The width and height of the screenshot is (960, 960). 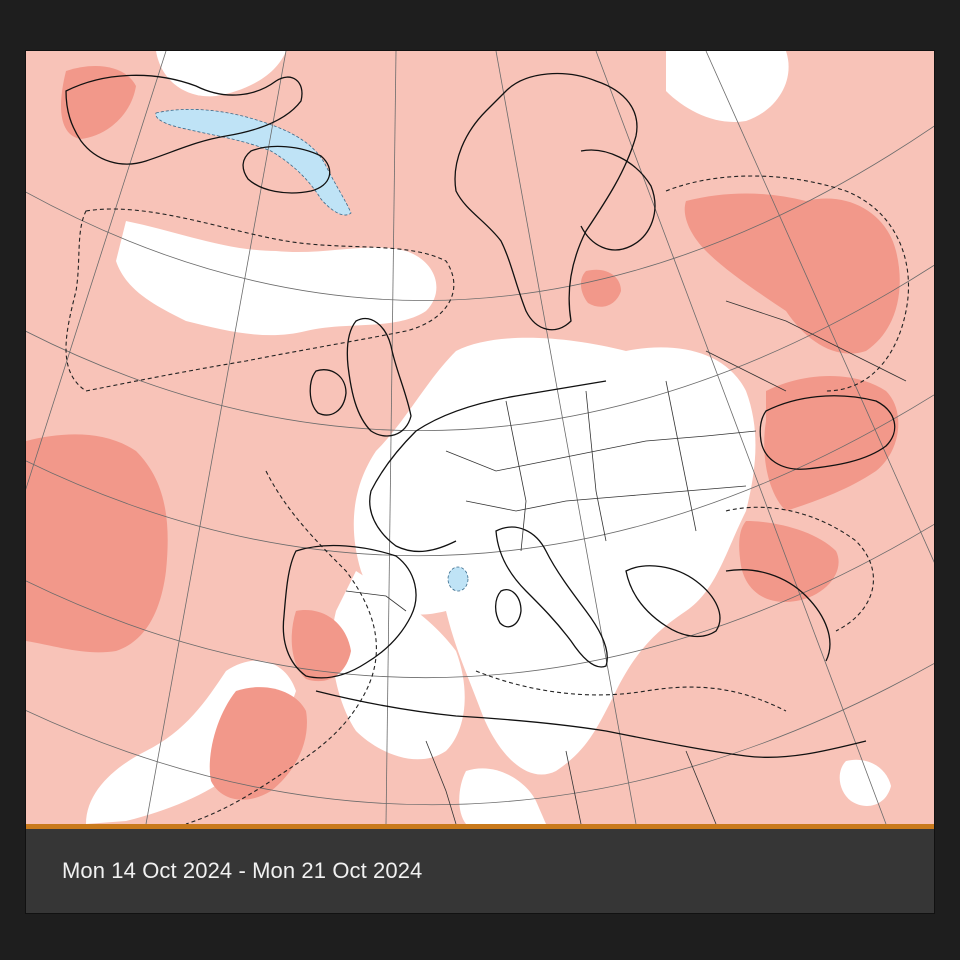 What do you see at coordinates (379, 377) in the screenshot?
I see `great-britain-coastline` at bounding box center [379, 377].